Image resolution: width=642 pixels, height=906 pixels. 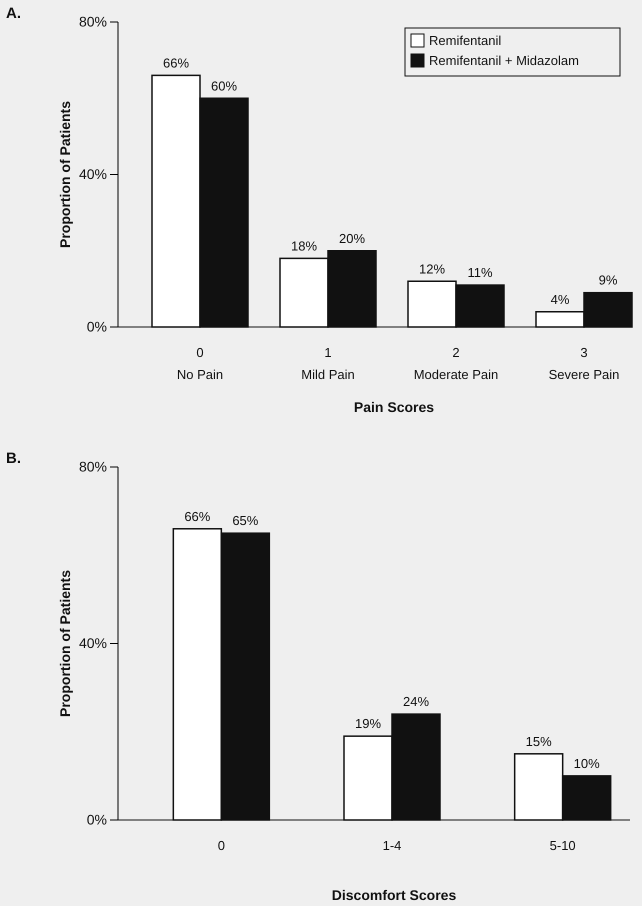 What do you see at coordinates (221, 845) in the screenshot?
I see `x-tick-label: 0` at bounding box center [221, 845].